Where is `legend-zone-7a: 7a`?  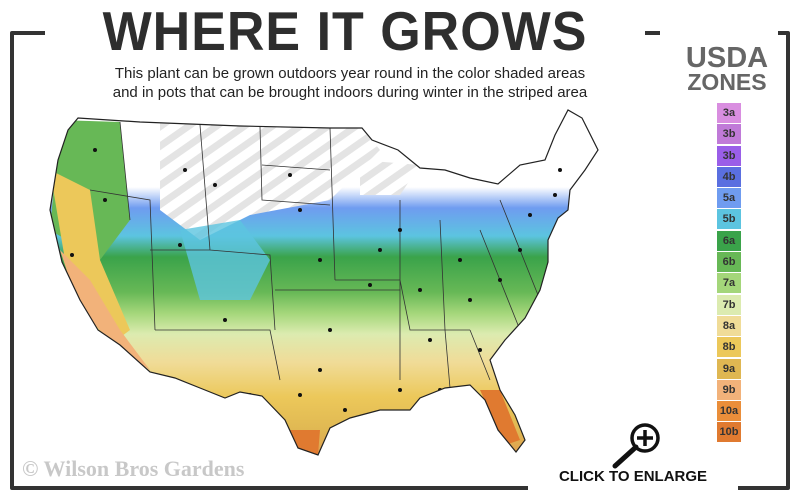 legend-zone-7a: 7a is located at coordinates (729, 283).